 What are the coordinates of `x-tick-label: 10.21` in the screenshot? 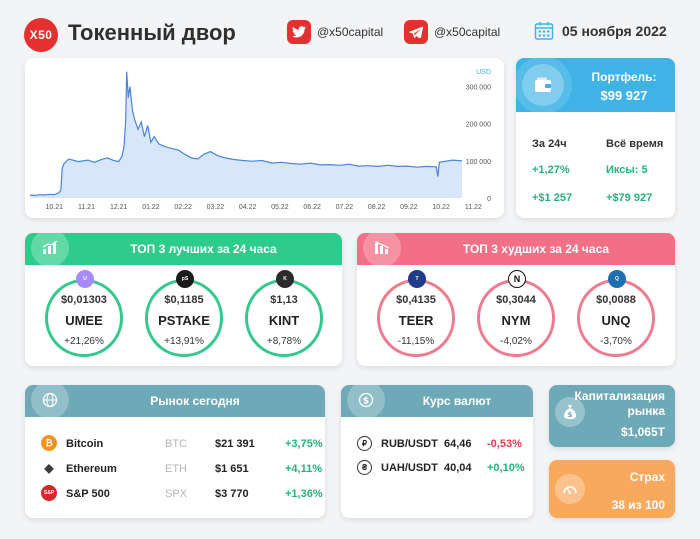 It's located at (54, 207).